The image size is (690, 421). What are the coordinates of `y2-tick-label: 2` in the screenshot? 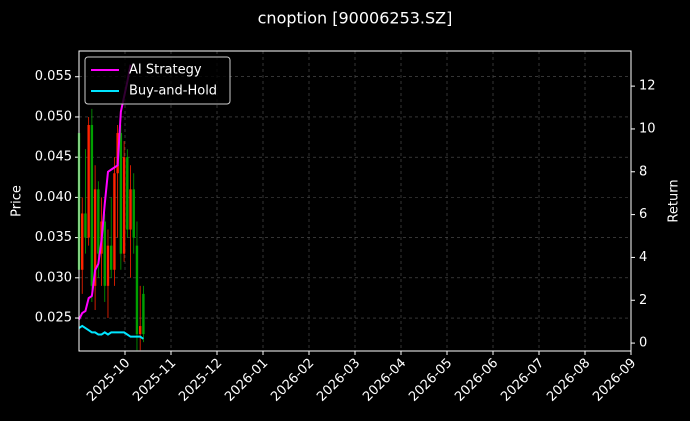 It's located at (643, 300).